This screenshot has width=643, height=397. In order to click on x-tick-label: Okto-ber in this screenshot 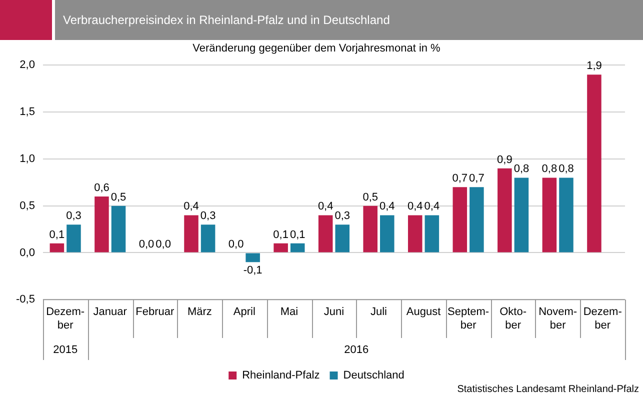, I will do `click(513, 319)`.